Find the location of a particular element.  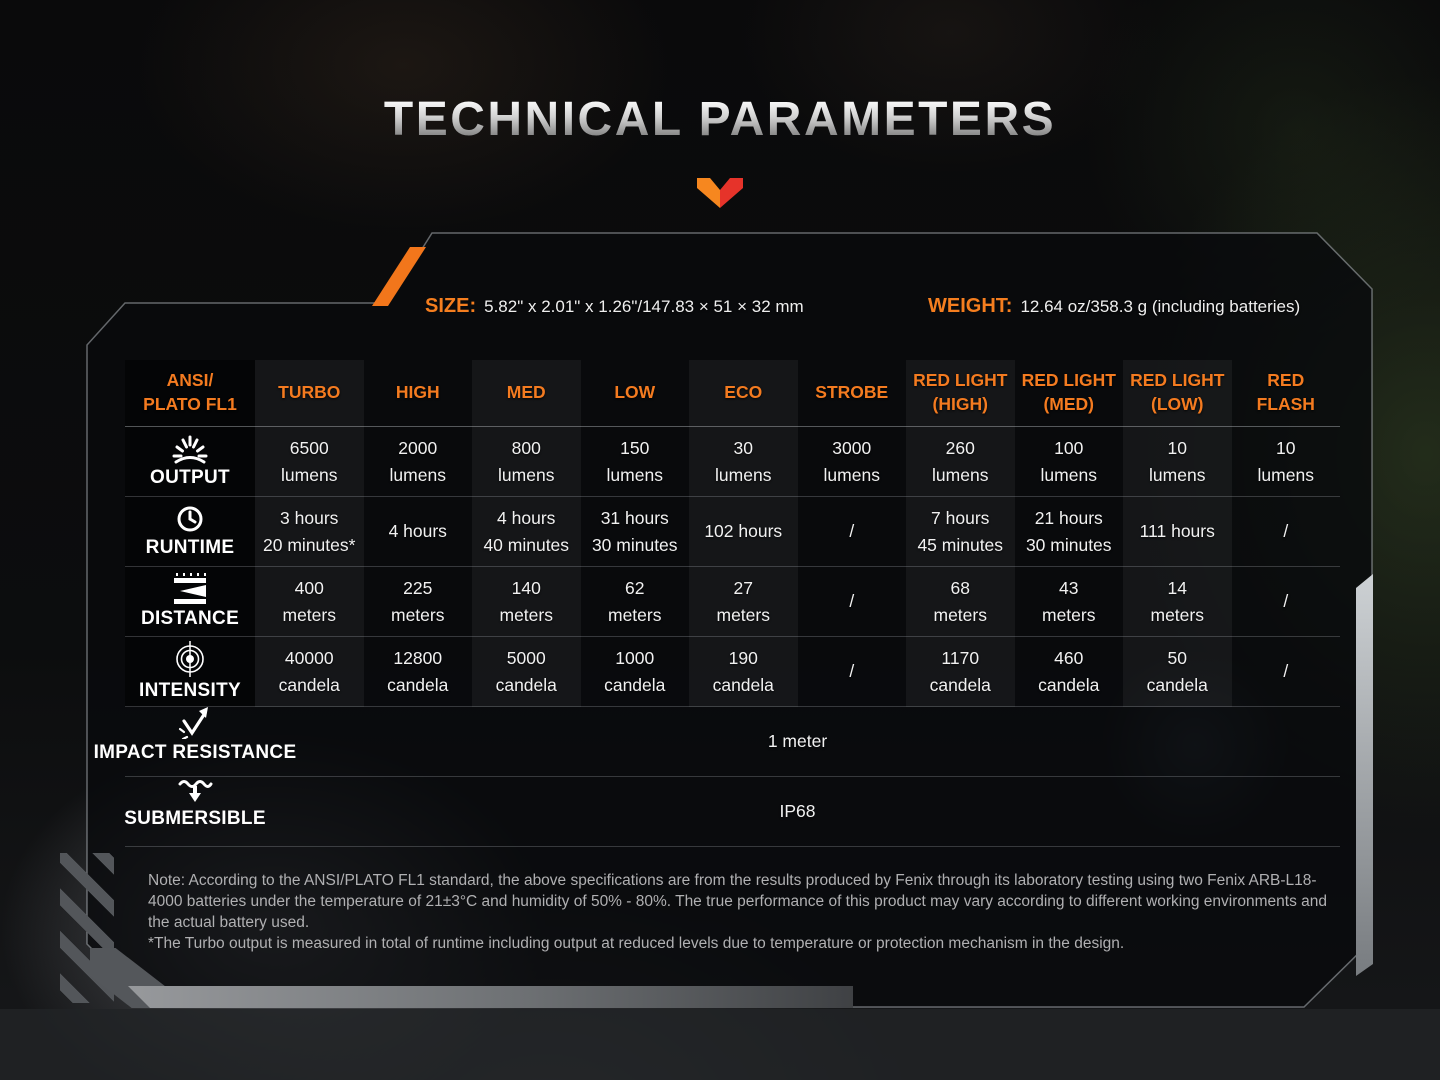

orange-accent-stripe is located at coordinates (399, 276).